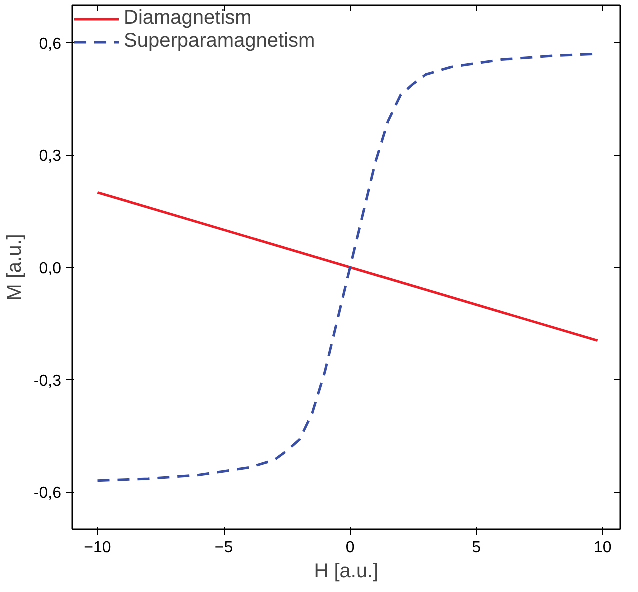 The width and height of the screenshot is (638, 592). I want to click on y-tick-label: 0,0, so click(50, 269).